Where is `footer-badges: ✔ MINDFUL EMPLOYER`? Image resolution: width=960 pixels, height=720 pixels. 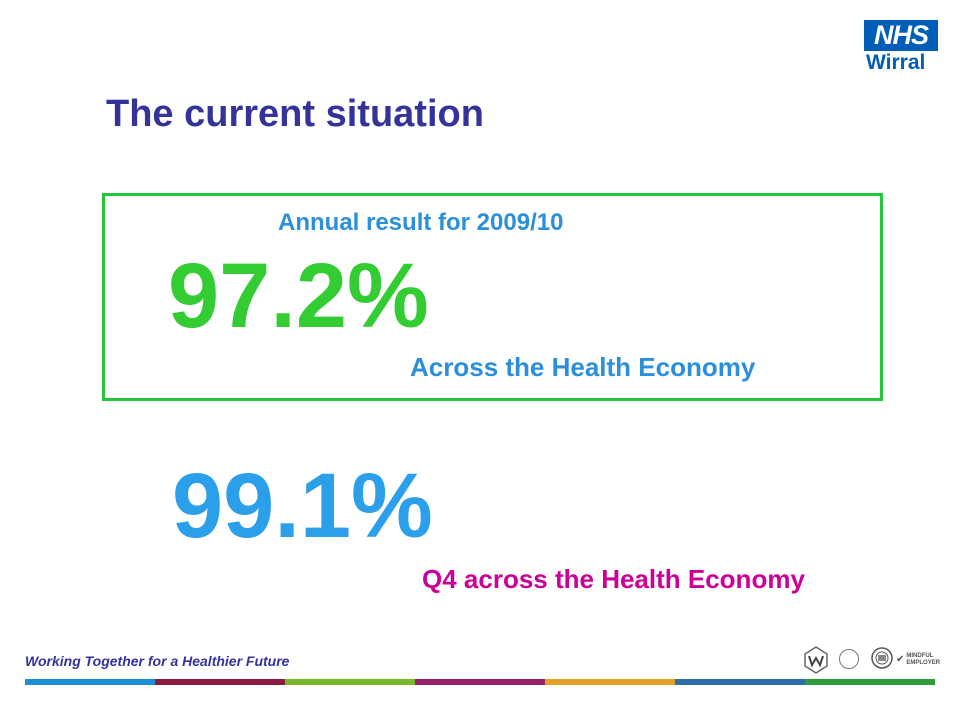
footer-badges: ✔ MINDFUL EMPLOYER is located at coordinates (872, 661).